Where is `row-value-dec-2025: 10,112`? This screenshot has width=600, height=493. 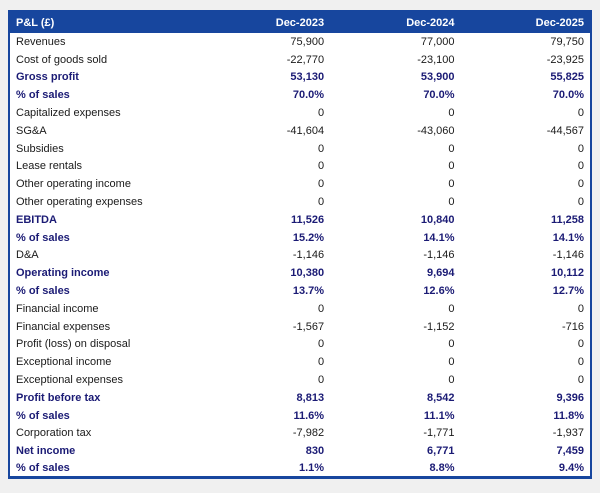
row-value-dec-2025: 10,112 is located at coordinates (567, 273).